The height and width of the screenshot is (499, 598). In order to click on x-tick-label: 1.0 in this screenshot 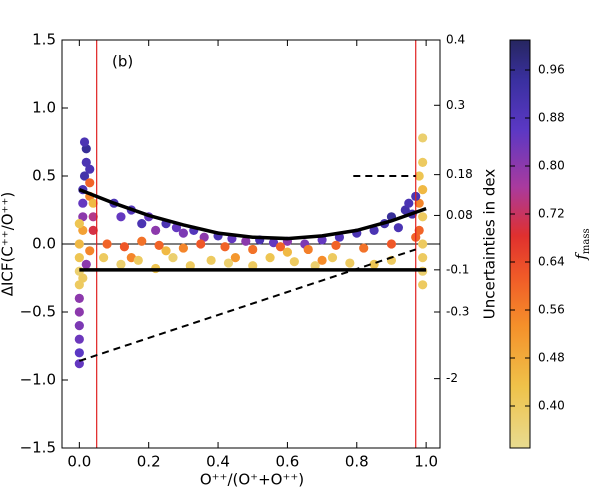, I will do `click(426, 462)`.